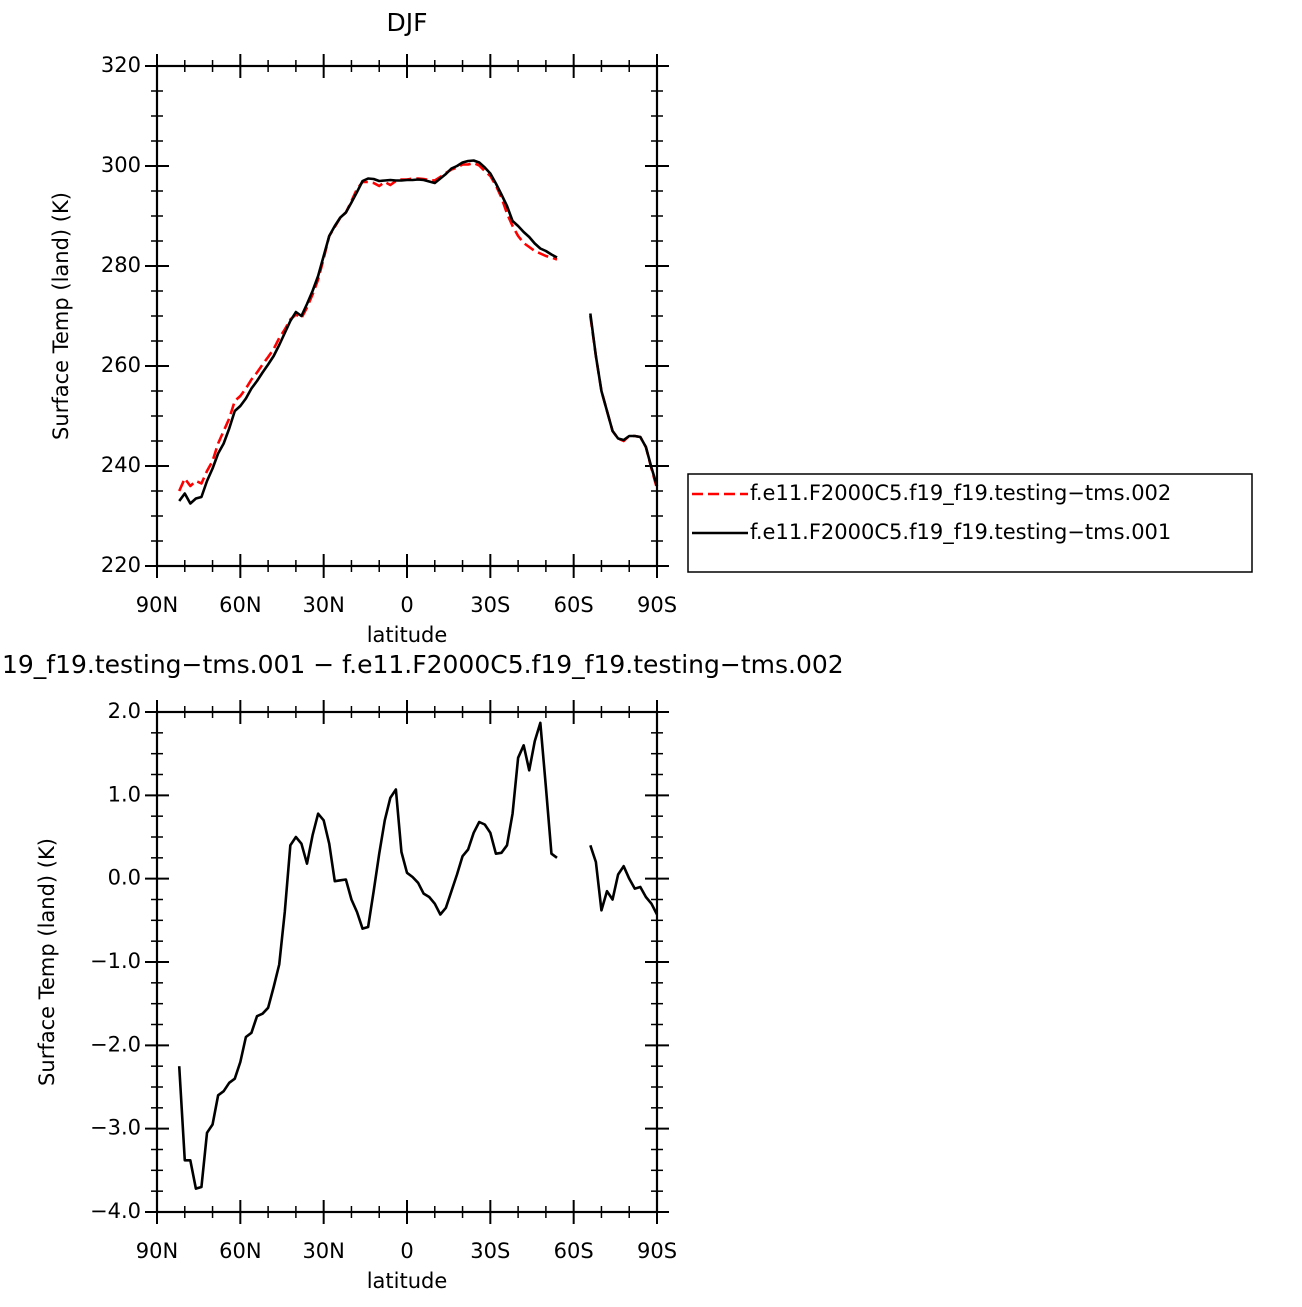 This screenshot has width=1302, height=1307. What do you see at coordinates (121, 565) in the screenshot?
I see `y-tick-label: 220` at bounding box center [121, 565].